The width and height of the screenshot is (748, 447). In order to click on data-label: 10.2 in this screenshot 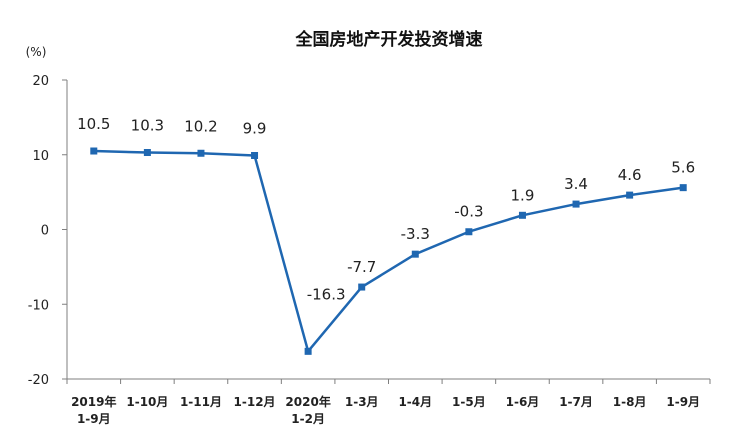, I will do `click(200, 126)`.